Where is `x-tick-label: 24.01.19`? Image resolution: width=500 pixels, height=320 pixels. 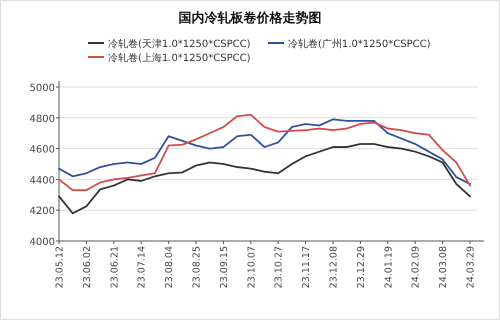 x-tick-label: 24.01.19 is located at coordinates (388, 267).